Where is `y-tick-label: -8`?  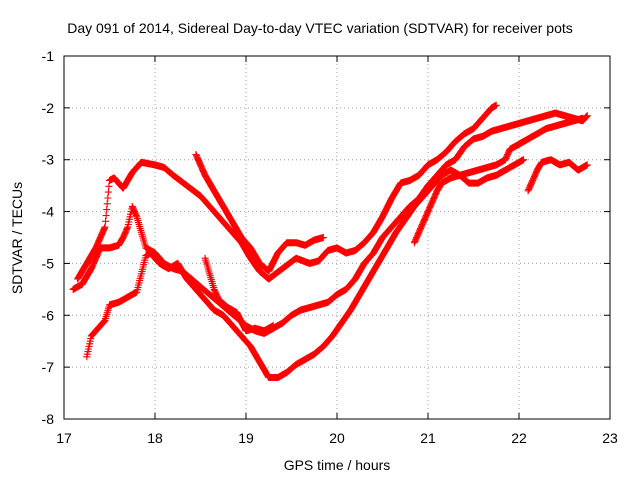 y-tick-label: -8 is located at coordinates (48, 419).